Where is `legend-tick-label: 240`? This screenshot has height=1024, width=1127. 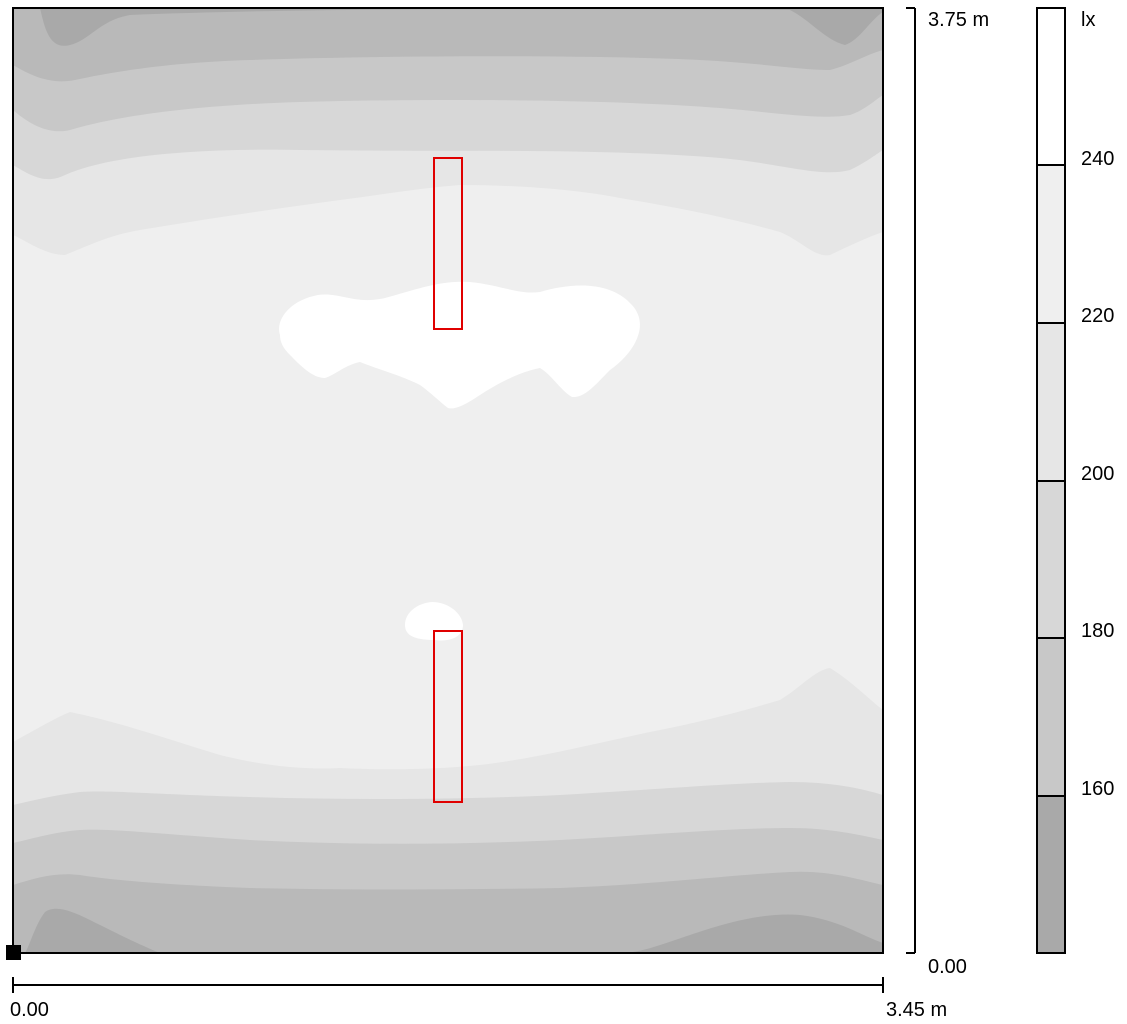
legend-tick-label: 240 is located at coordinates (1098, 159).